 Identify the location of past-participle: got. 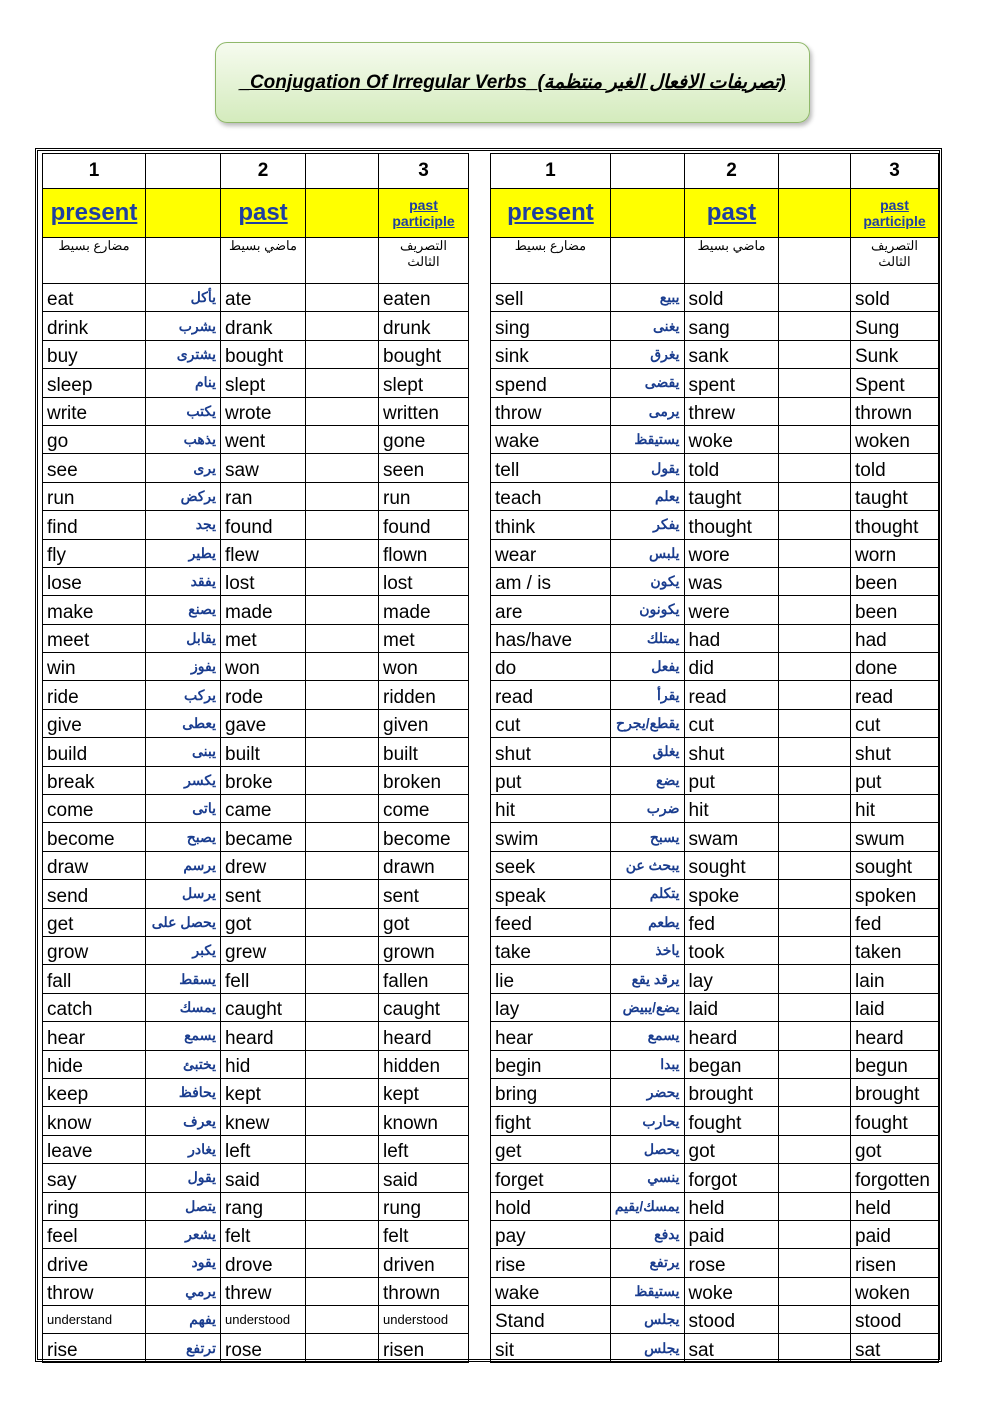
(894, 1149).